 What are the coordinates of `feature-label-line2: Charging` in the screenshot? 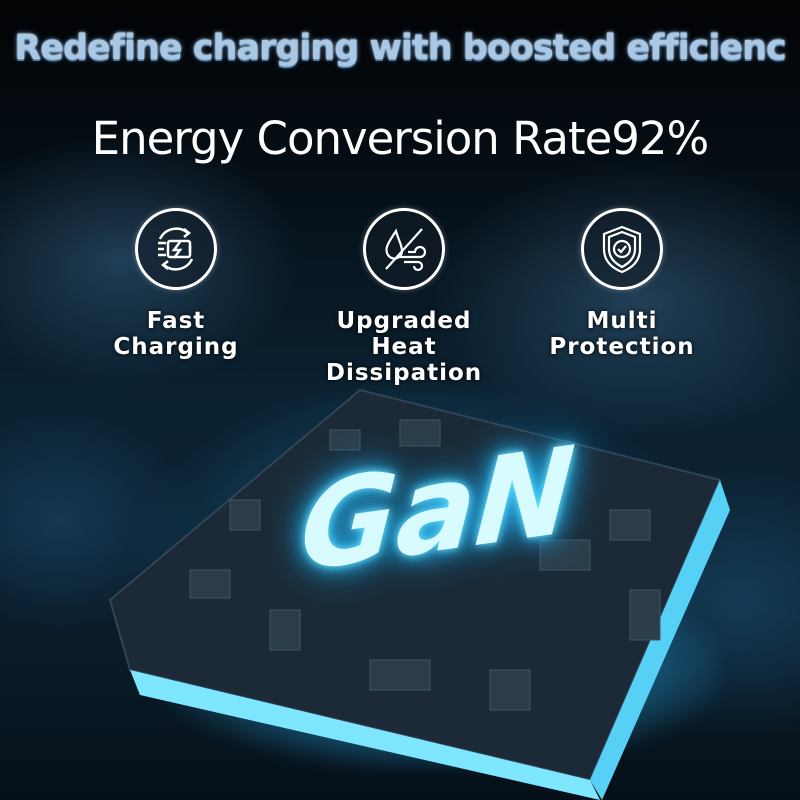 It's located at (176, 347).